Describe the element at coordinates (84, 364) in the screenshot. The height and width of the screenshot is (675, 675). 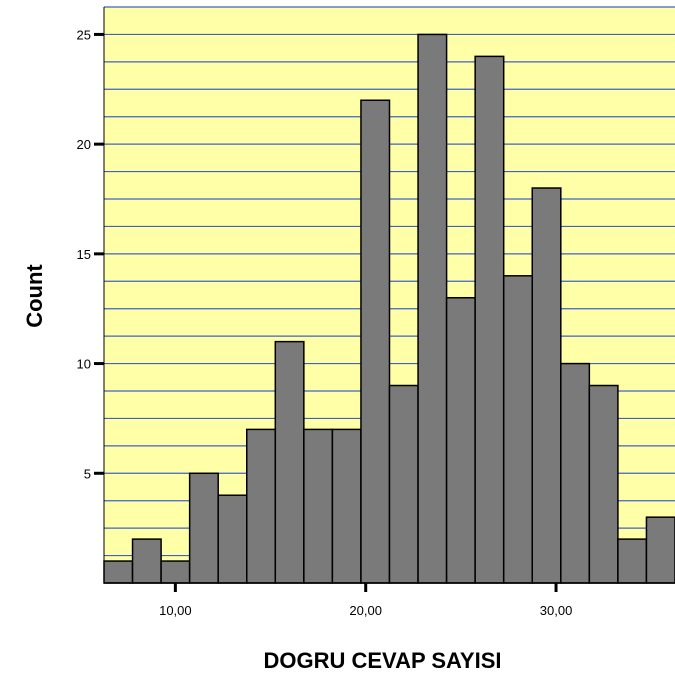
I see `y-tick-label: 10` at that location.